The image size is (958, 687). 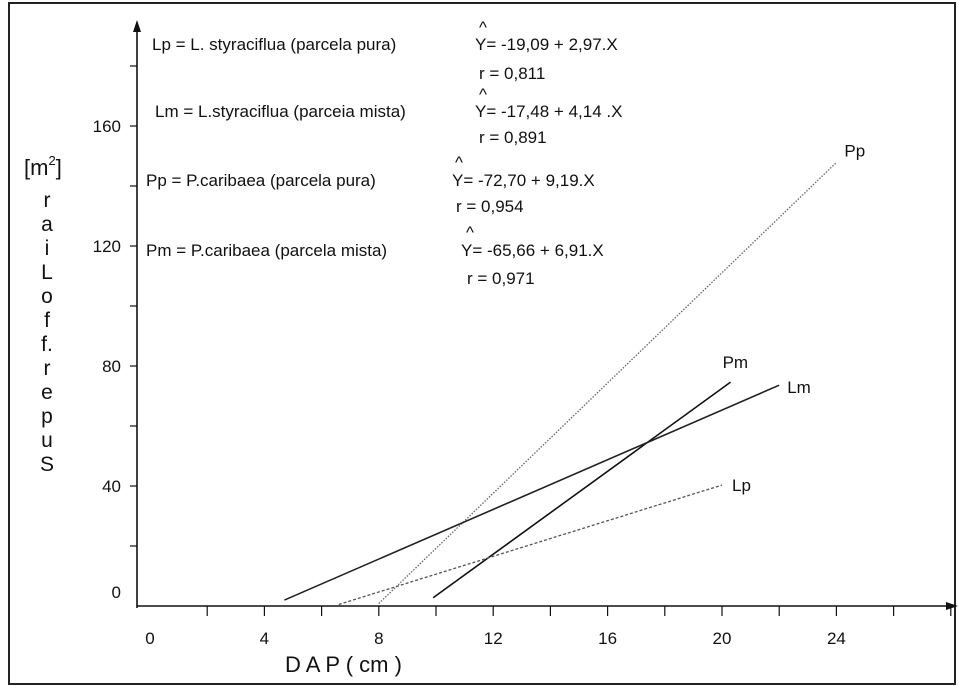 I want to click on y-axis-title-char: L, so click(x=47, y=272).